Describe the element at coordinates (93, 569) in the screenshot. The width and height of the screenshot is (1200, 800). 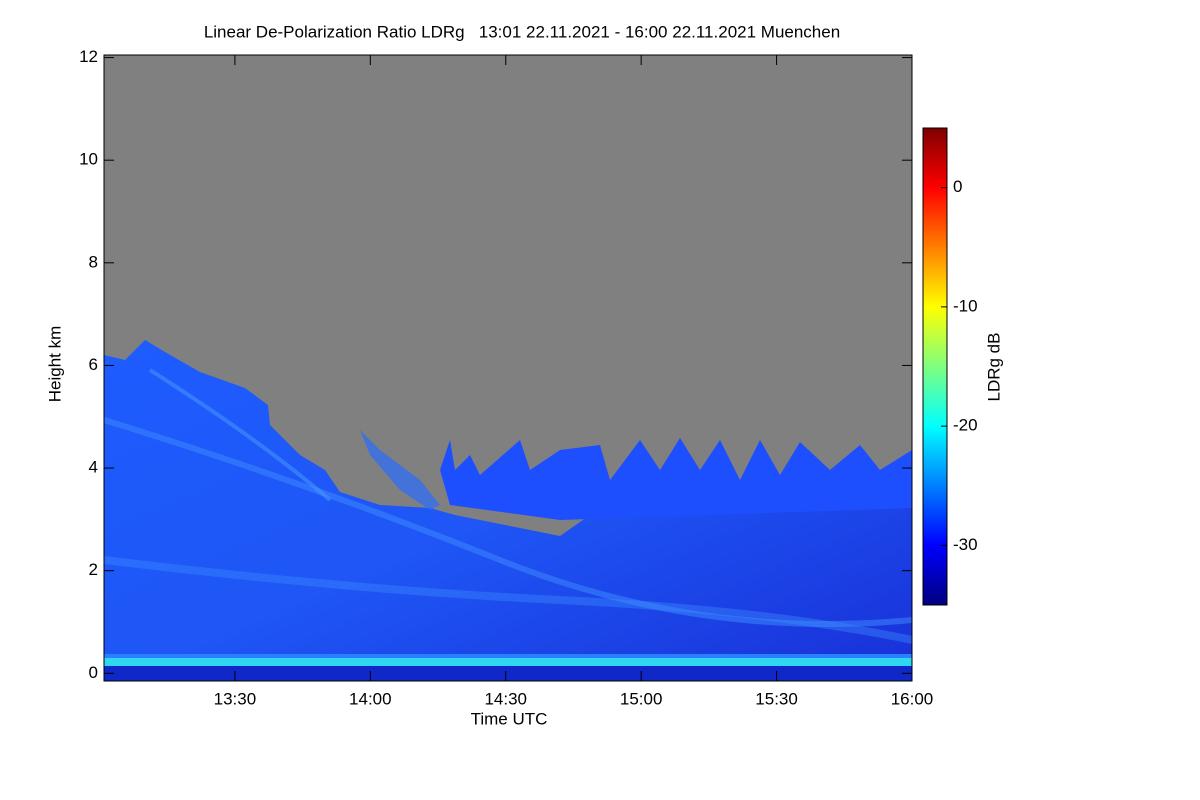
I see `y-tick-label: 2` at that location.